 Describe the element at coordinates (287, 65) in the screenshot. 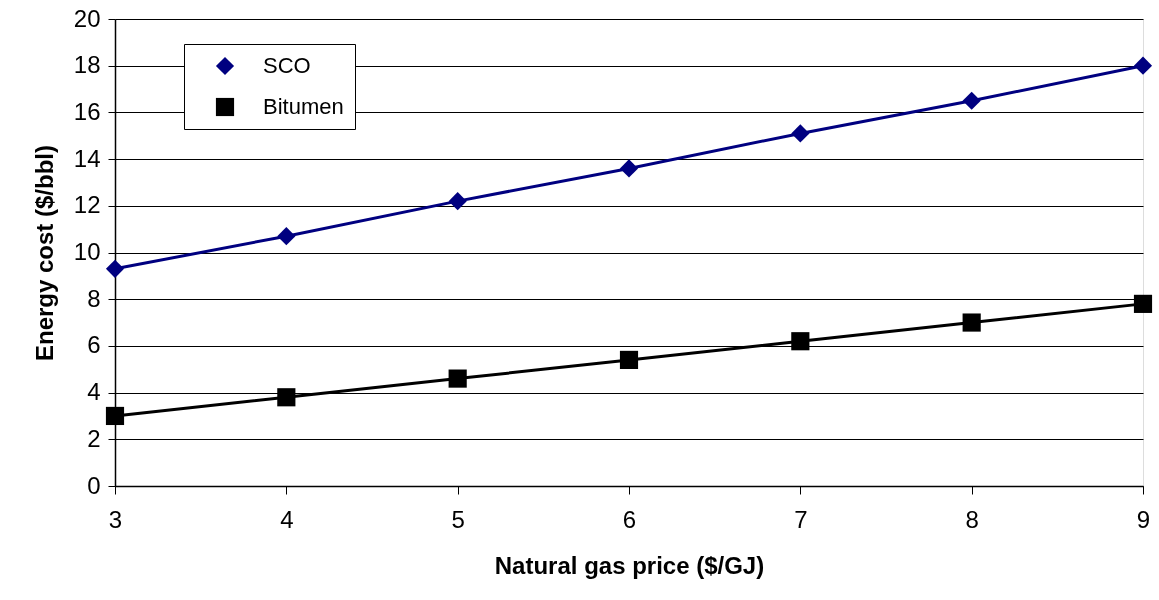

I see `legend-label: SCO` at that location.